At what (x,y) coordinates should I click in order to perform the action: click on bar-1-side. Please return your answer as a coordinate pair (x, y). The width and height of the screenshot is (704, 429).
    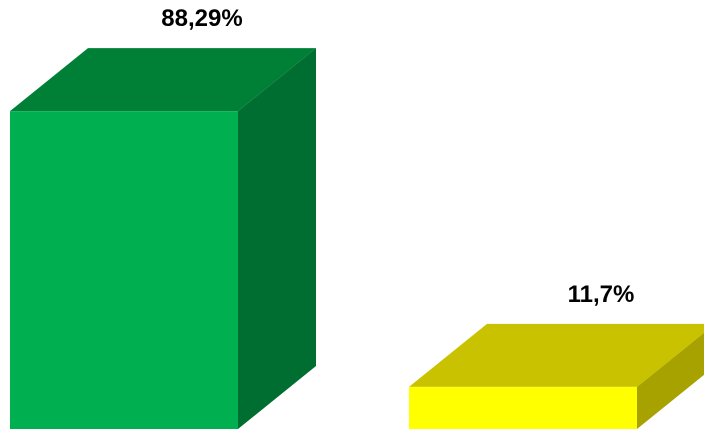
    Looking at the image, I should click on (277, 238).